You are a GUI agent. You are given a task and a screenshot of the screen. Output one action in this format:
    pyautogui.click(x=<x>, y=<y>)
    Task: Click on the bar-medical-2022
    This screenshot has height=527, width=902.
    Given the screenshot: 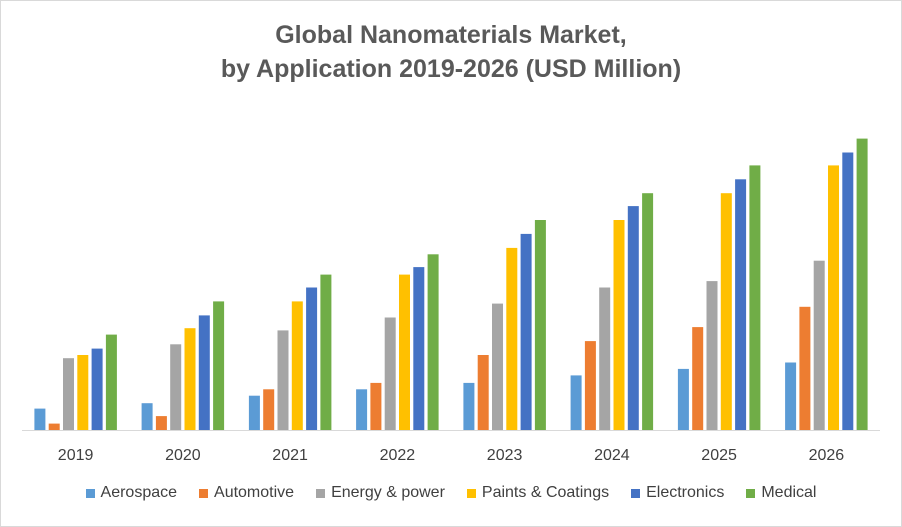 What is the action you would take?
    pyautogui.click(x=433, y=342)
    